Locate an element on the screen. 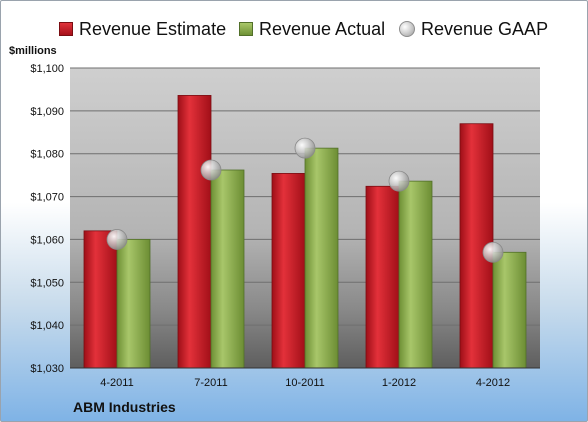  legend-swatch-revenue-actual is located at coordinates (246, 29).